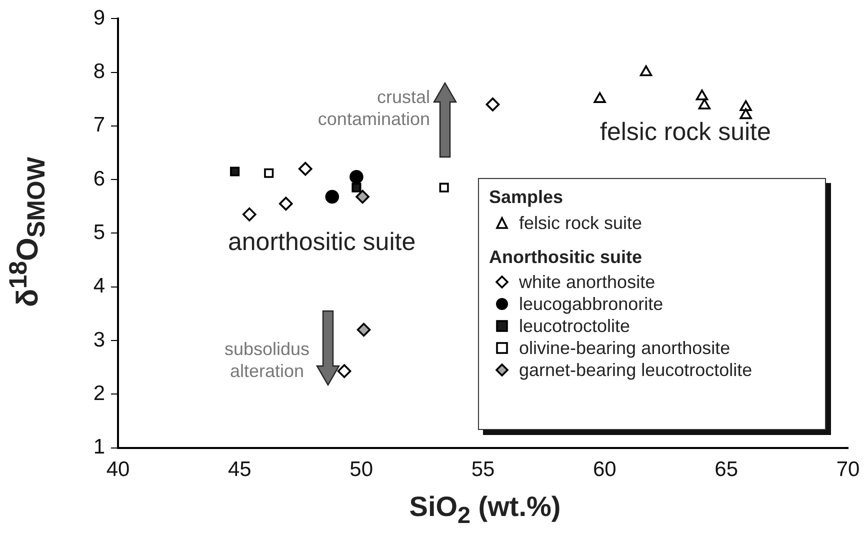  What do you see at coordinates (99, 286) in the screenshot?
I see `y-tick-label: 4` at bounding box center [99, 286].